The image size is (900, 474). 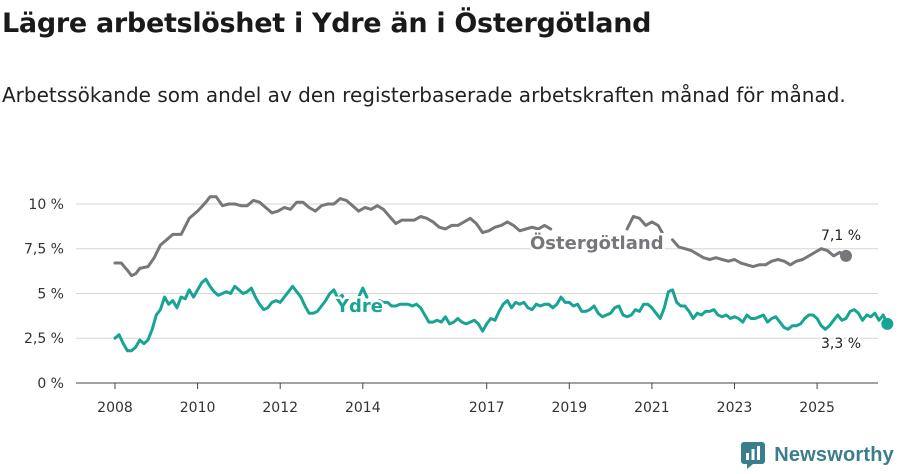 What do you see at coordinates (652, 408) in the screenshot?
I see `x-tick-label: 2021` at bounding box center [652, 408].